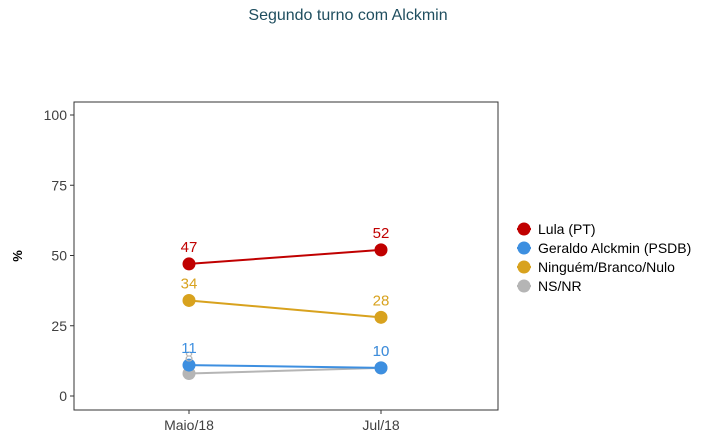  Describe the element at coordinates (189, 247) in the screenshot. I see `data-label: 47` at that location.